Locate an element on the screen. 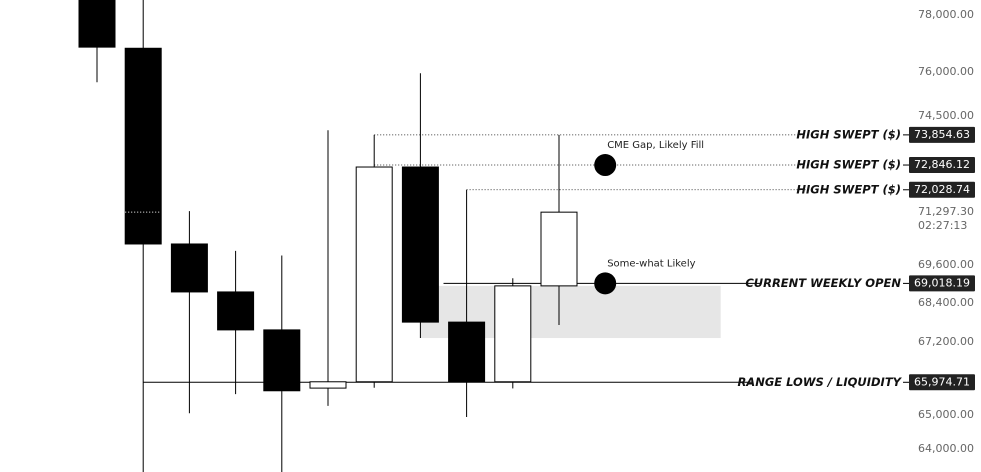 The image size is (981, 472). y-tick-label: 76,000.00 is located at coordinates (946, 71).